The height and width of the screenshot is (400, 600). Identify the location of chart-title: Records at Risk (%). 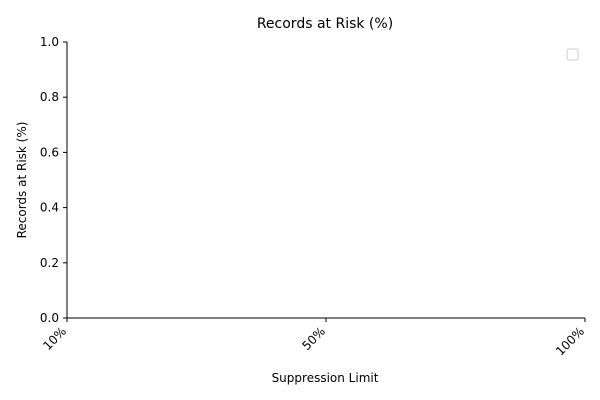
(325, 24).